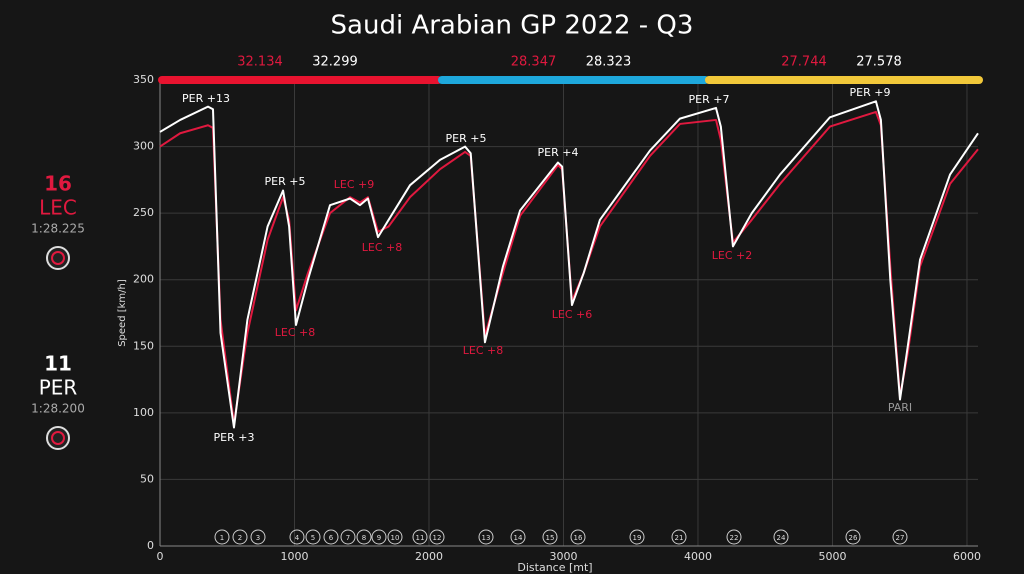  I want to click on y-axis-label: Speed [km/h], so click(122, 313).